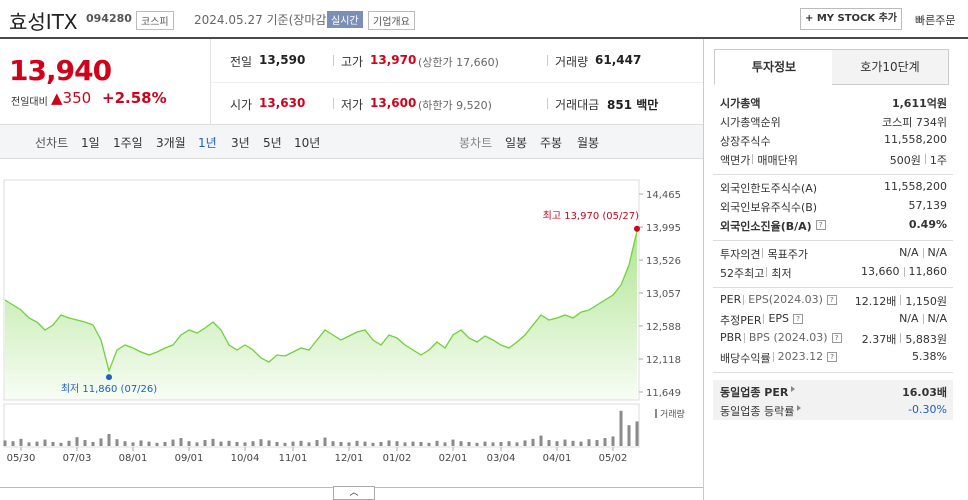 The height and width of the screenshot is (500, 968). What do you see at coordinates (391, 20) in the screenshot?
I see `company-menu: 기업개요` at bounding box center [391, 20].